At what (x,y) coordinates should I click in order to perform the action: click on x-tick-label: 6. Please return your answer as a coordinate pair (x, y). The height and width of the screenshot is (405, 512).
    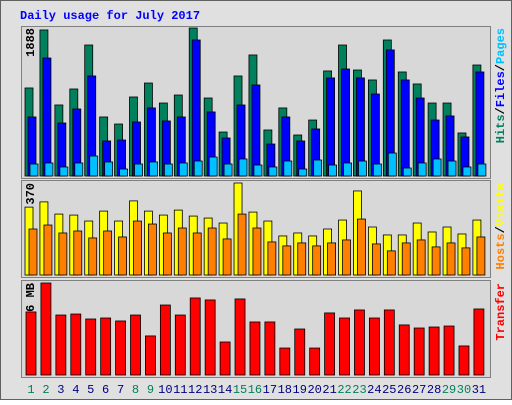
    Looking at the image, I should click on (105, 390).